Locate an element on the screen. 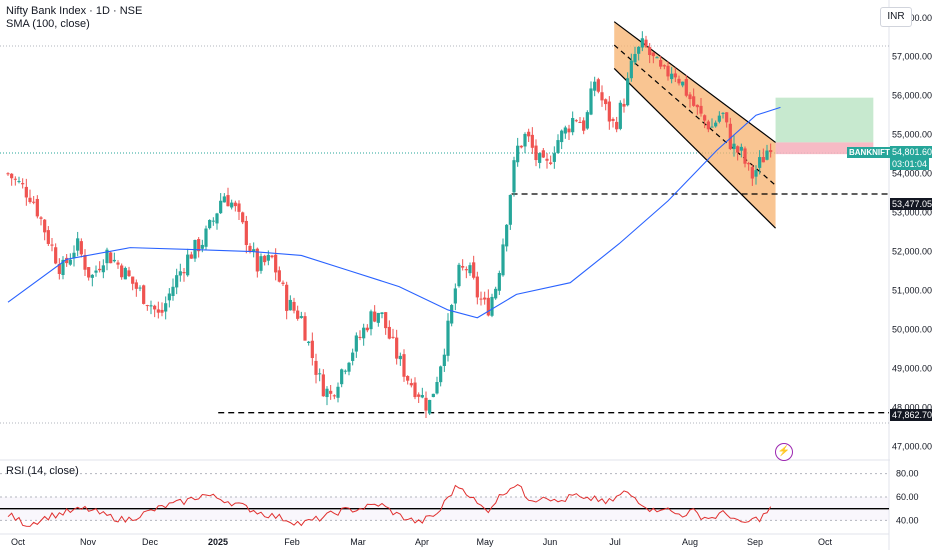 The image size is (932, 550). channel-fill is located at coordinates (695, 125).